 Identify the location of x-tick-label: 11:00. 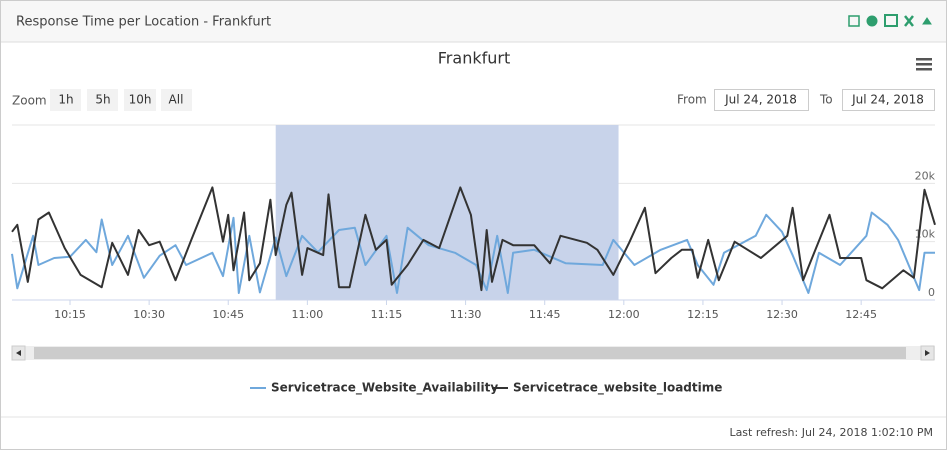
(308, 314).